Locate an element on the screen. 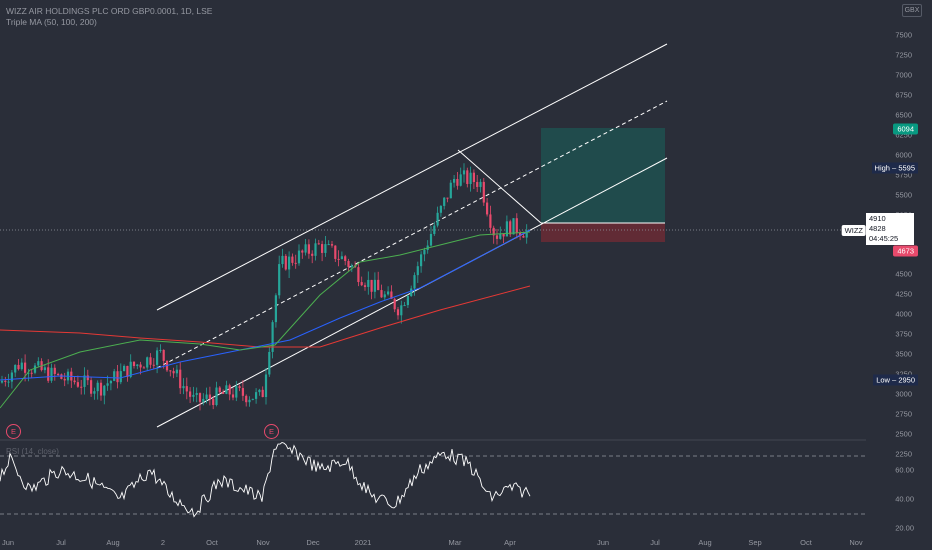 The height and width of the screenshot is (550, 932). high-badge: High – 5595 is located at coordinates (894, 168).